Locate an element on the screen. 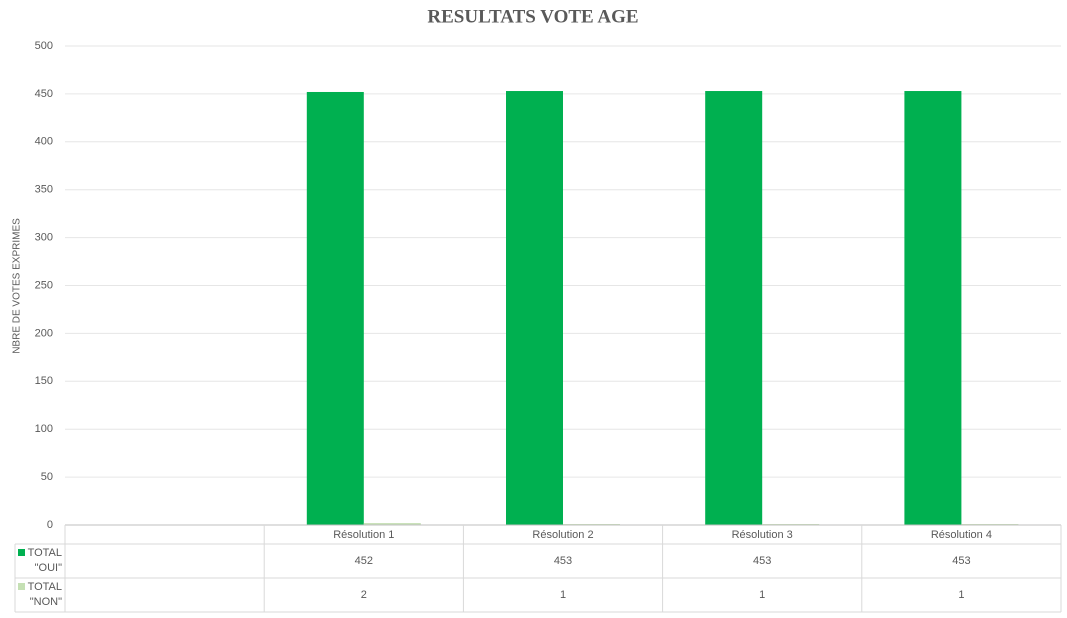 The image size is (1067, 618). y-tick-label: 300 is located at coordinates (44, 238).